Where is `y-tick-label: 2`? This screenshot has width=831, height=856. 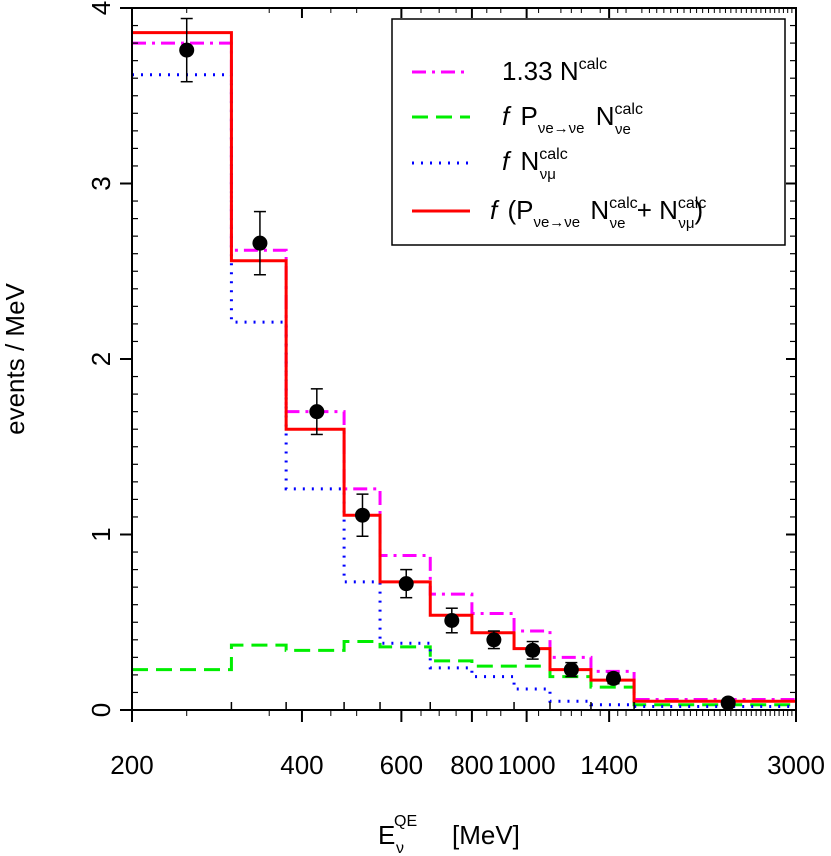
y-tick-label: 2 is located at coordinates (101, 359).